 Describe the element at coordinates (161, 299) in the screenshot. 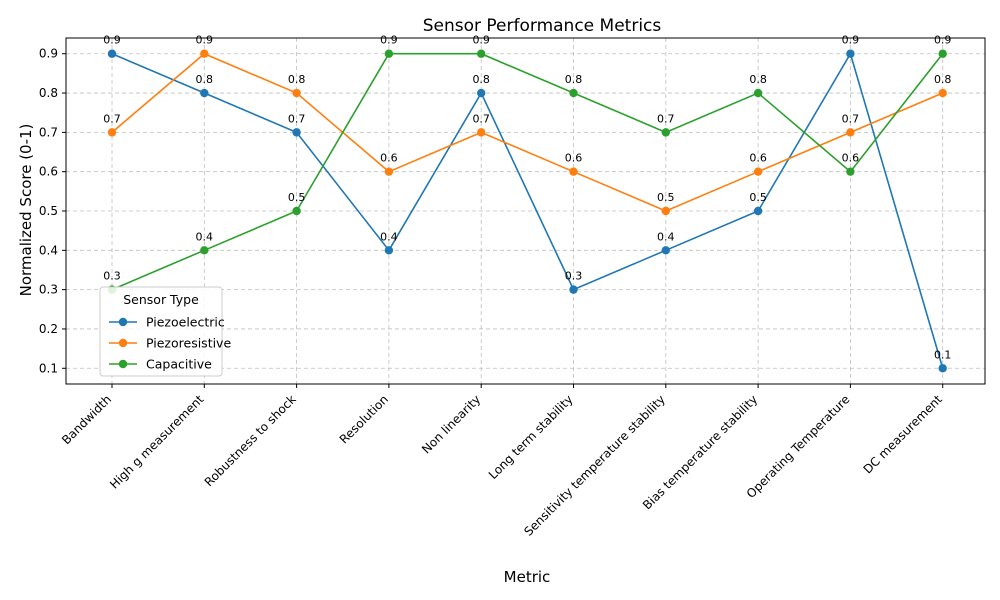

I see `legend-title: Sensor Type` at that location.